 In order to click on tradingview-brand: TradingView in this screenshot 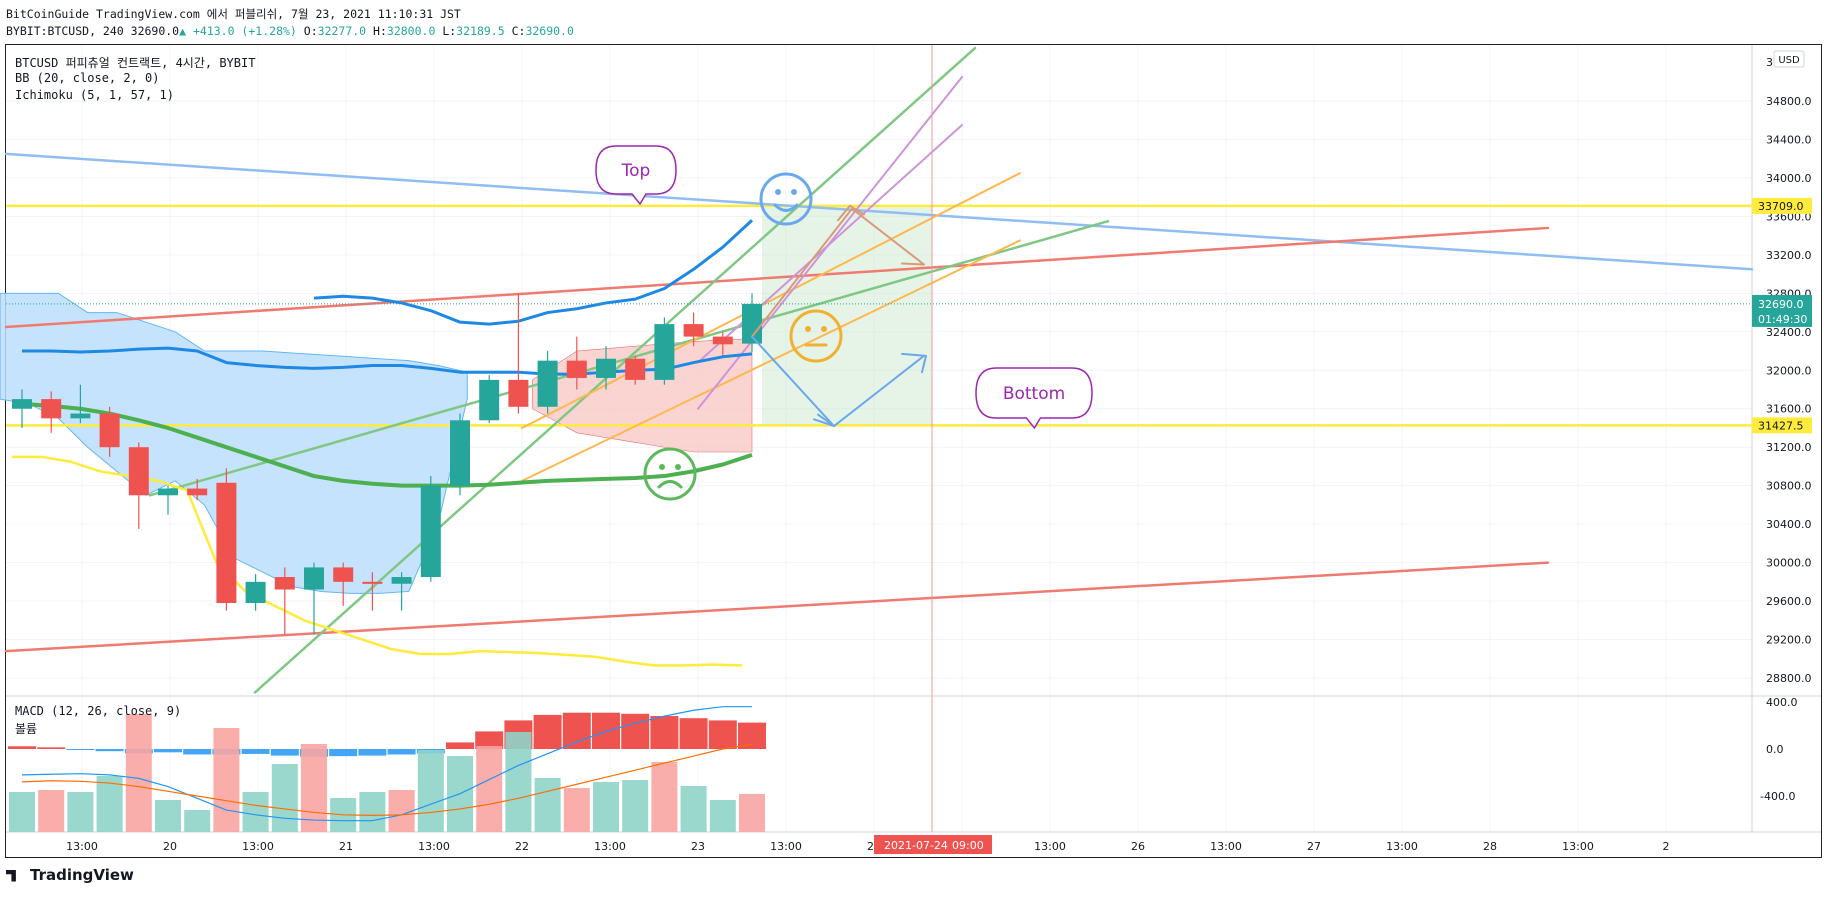, I will do `click(70, 875)`.